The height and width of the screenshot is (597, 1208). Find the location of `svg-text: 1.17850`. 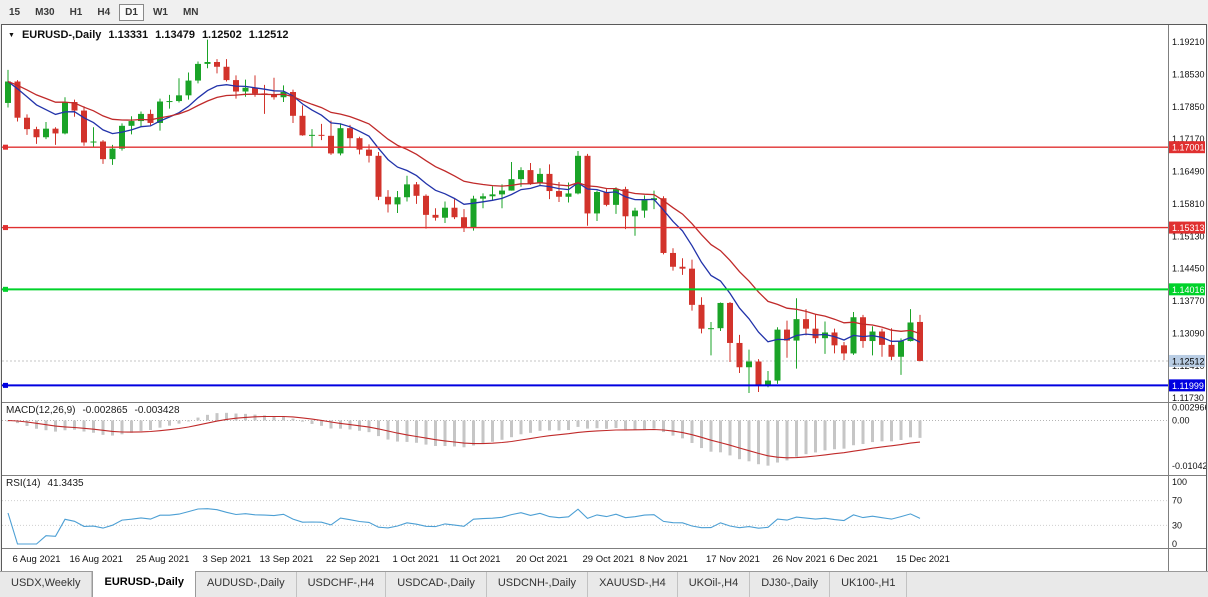

svg-text: 1.17850 is located at coordinates (1188, 107).